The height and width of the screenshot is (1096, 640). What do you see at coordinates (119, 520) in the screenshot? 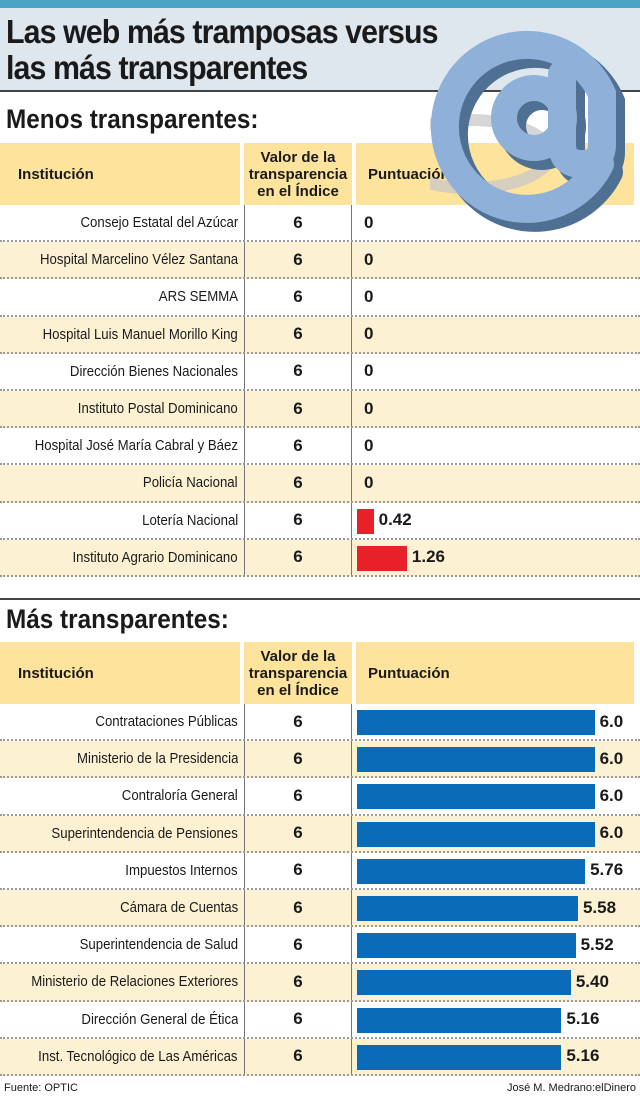
I see `institution-cell: Lotería Nacional` at bounding box center [119, 520].